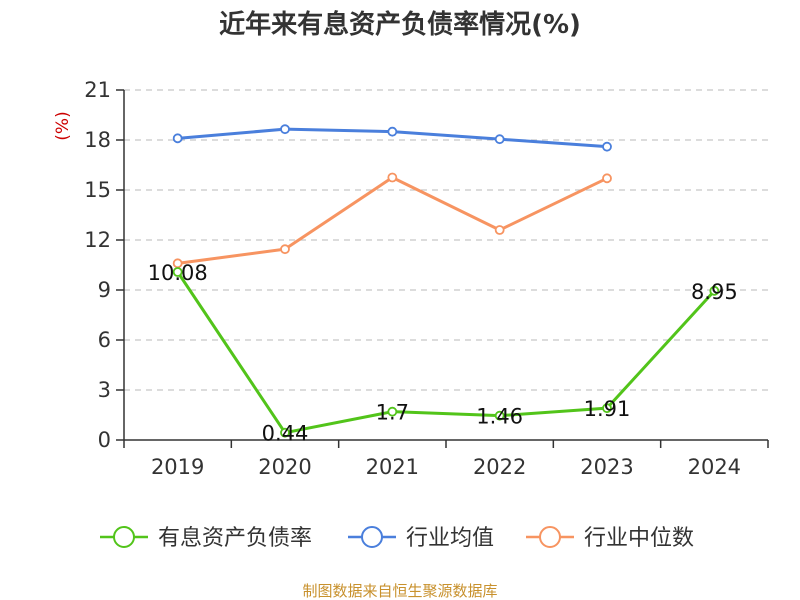  I want to click on chart-title: 近年来有息资产负债率情况(%), so click(400, 24).